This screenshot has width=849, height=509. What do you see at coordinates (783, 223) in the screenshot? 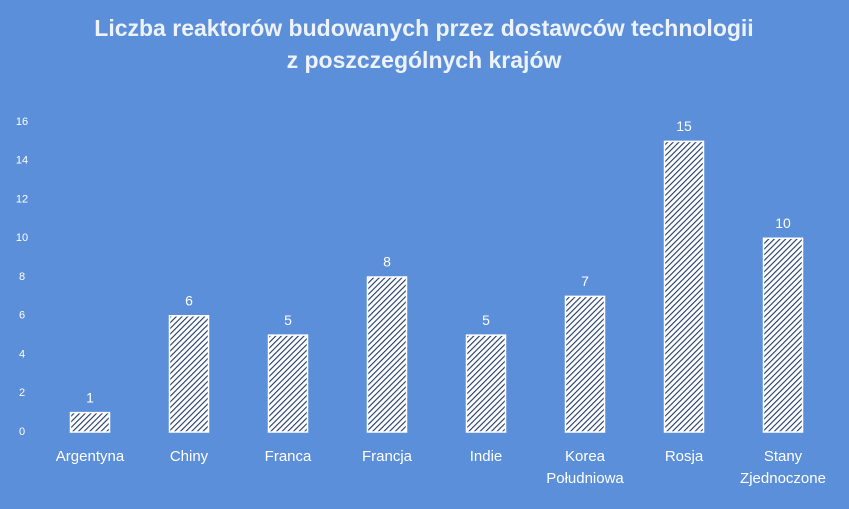
I see `data-label: 10` at bounding box center [783, 223].